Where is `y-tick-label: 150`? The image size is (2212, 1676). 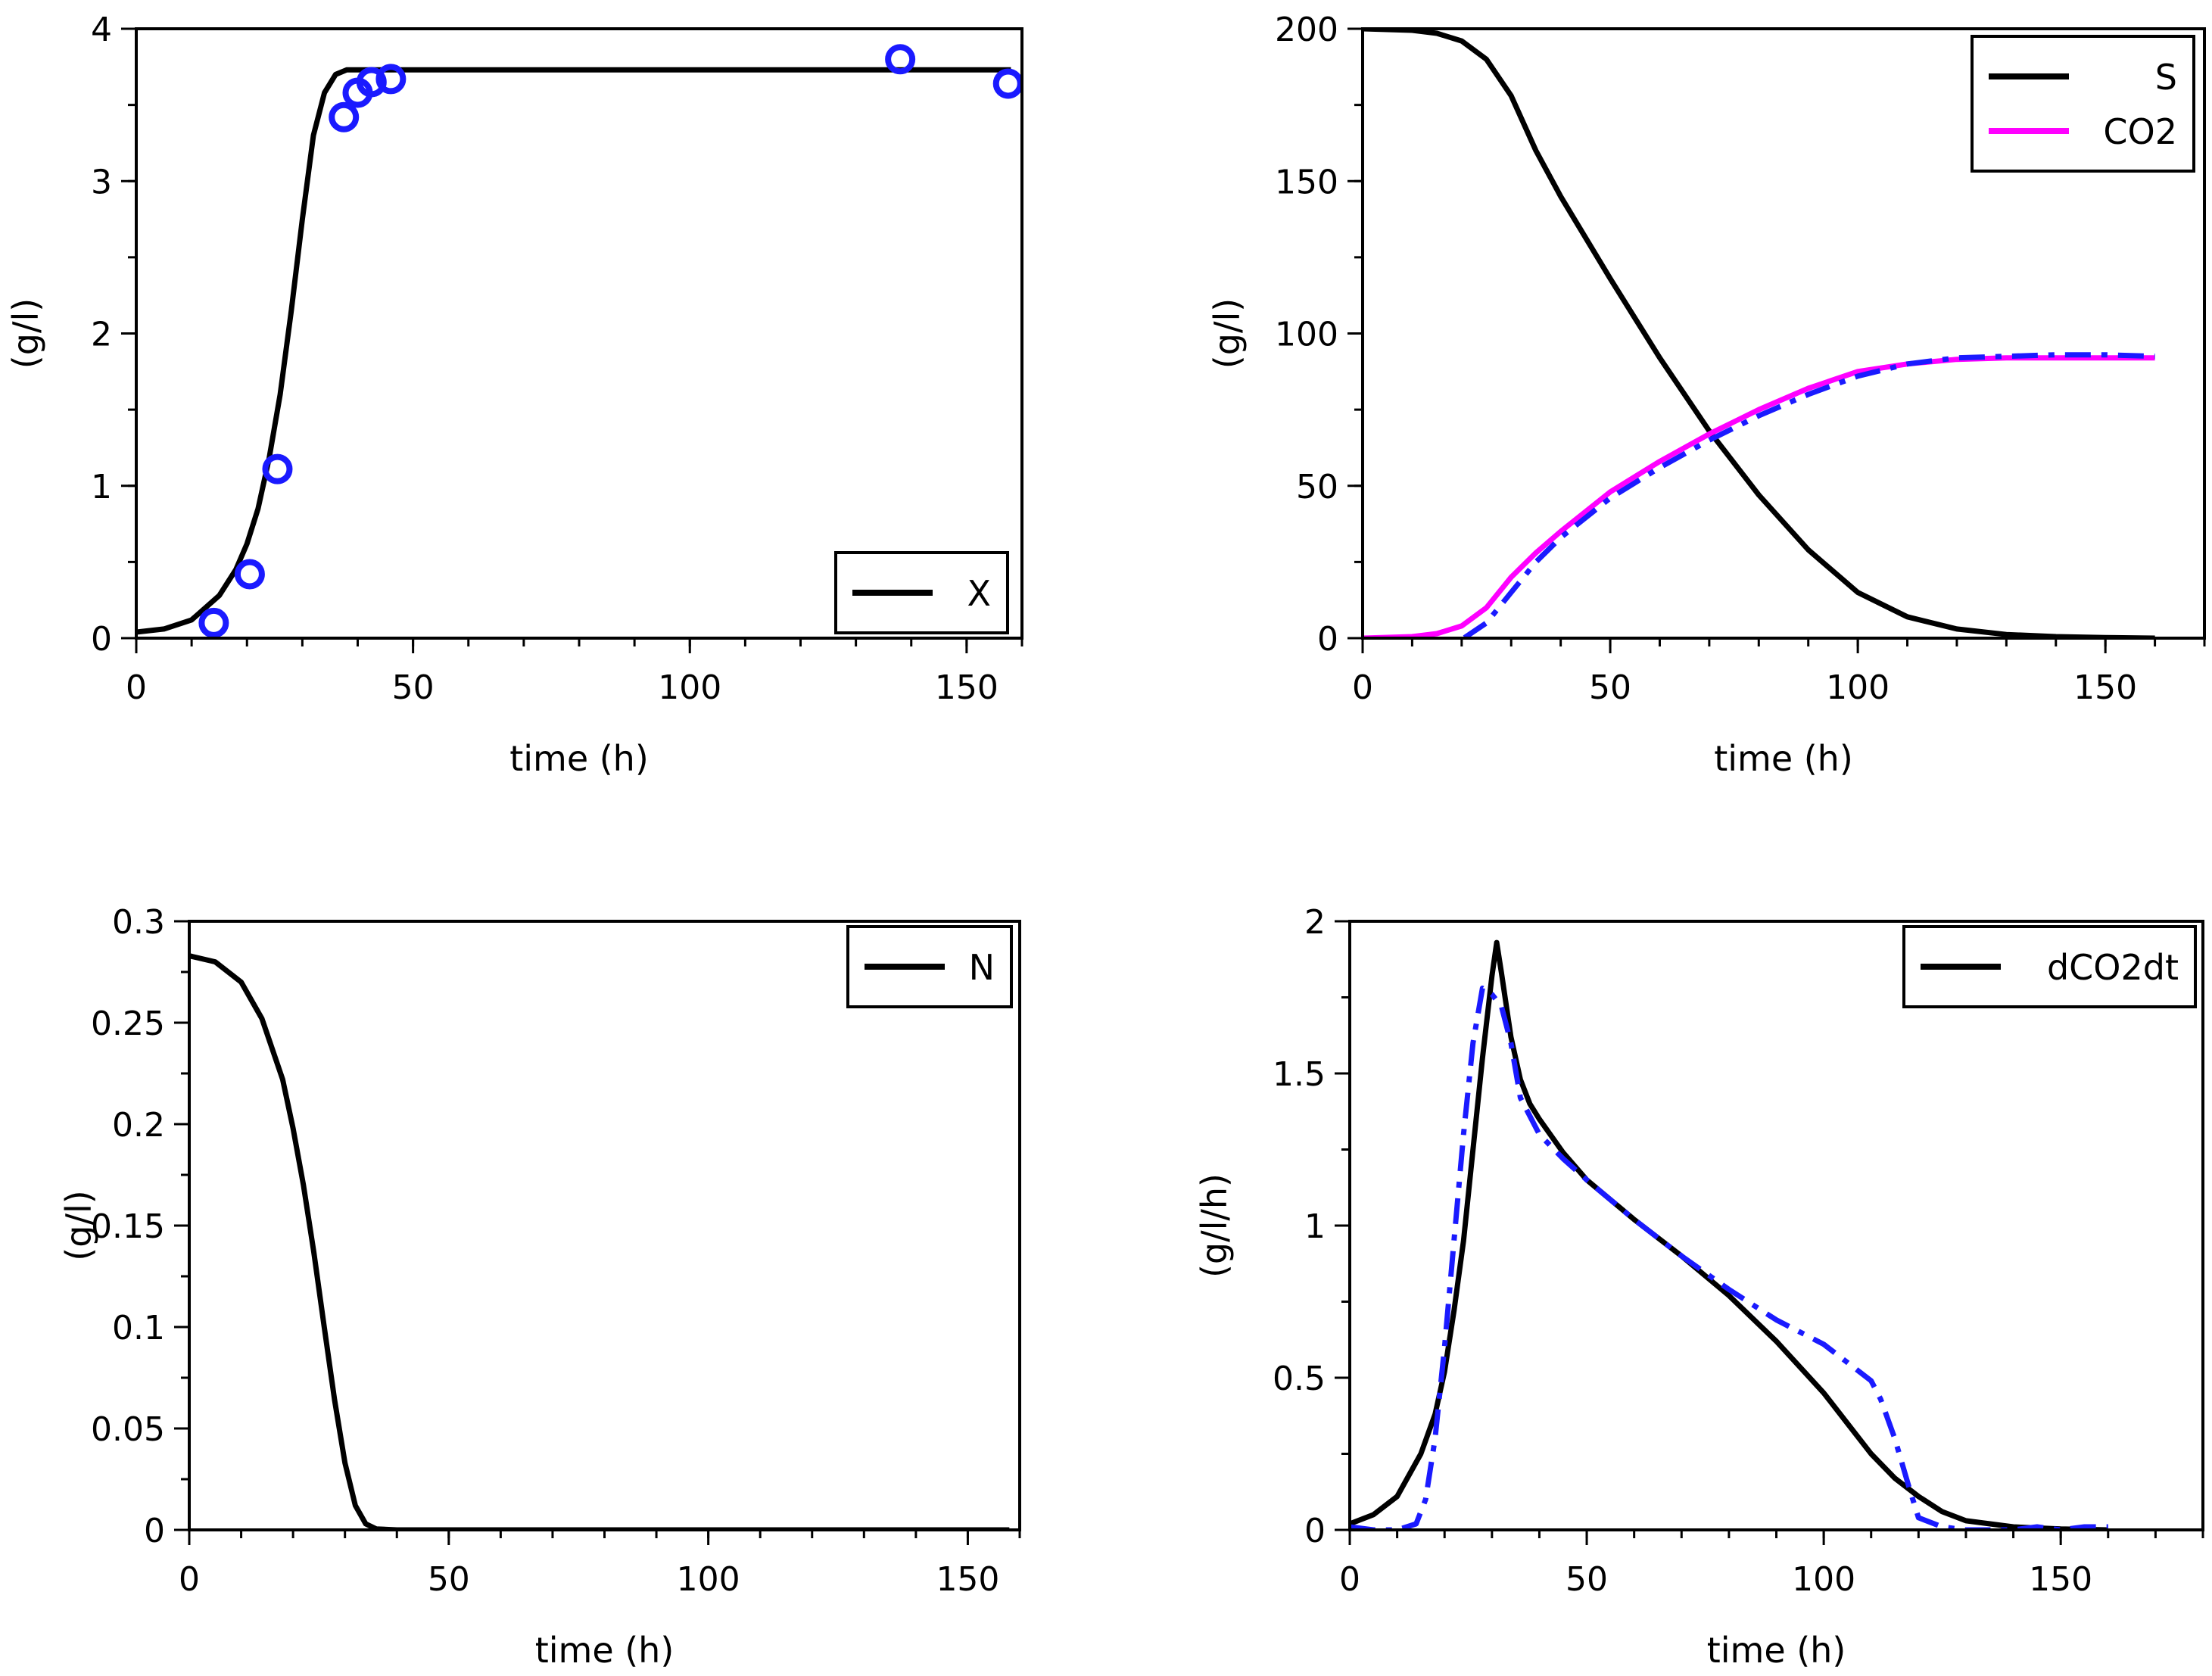 y-tick-label: 150 is located at coordinates (1306, 182).